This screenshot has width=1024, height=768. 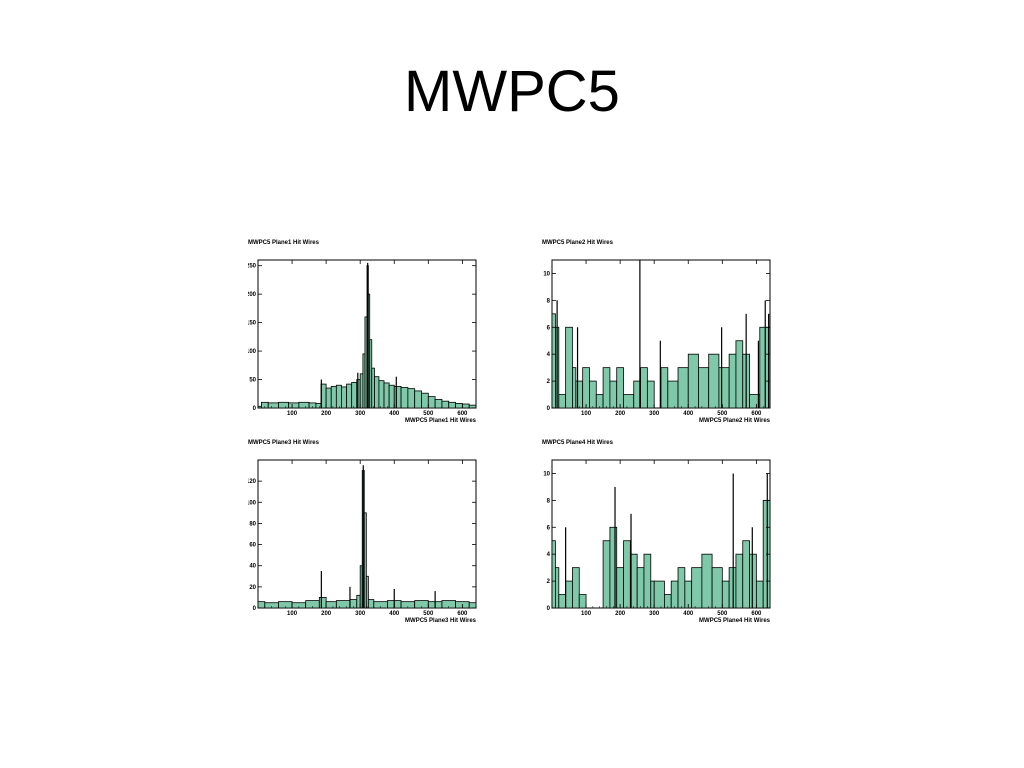 What do you see at coordinates (252, 381) in the screenshot?
I see `y-tick-label: 50` at bounding box center [252, 381].